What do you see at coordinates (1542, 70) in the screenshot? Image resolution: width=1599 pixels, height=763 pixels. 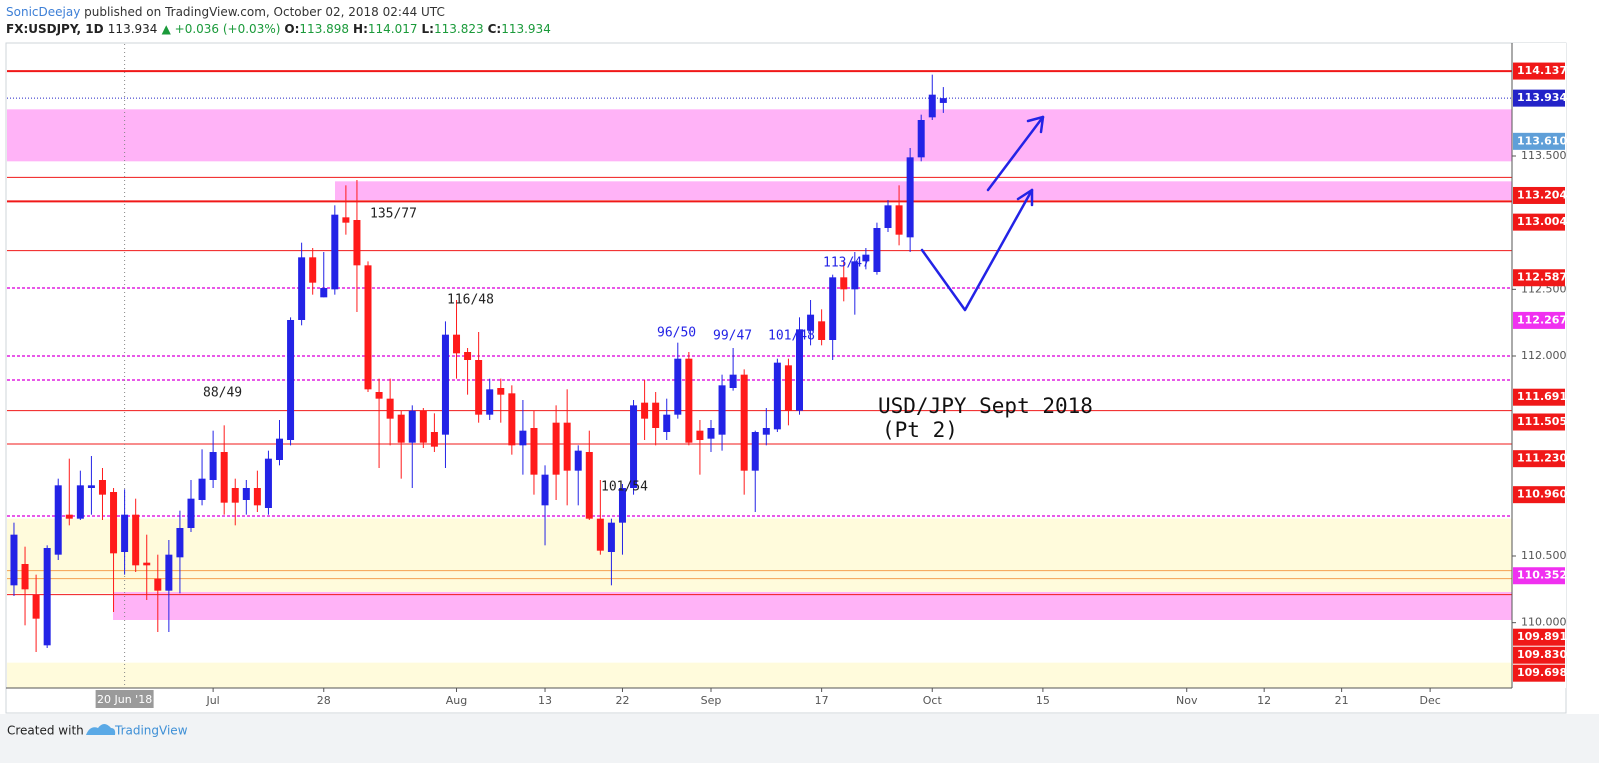 I see `price-label: 114.137` at bounding box center [1542, 70].